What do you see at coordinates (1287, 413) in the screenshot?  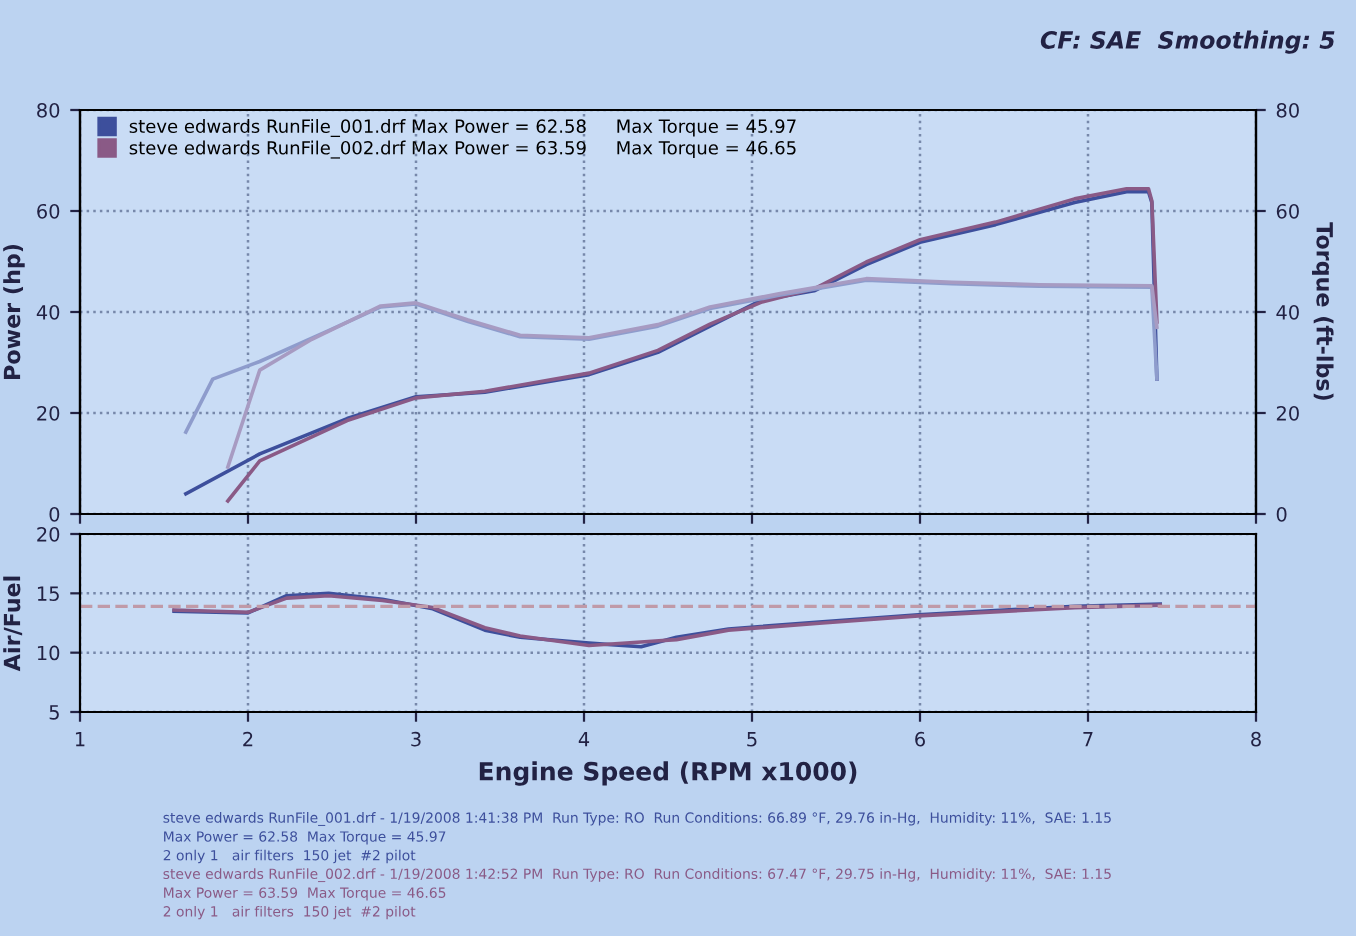 I see `y2-tick-label: 20` at bounding box center [1287, 413].